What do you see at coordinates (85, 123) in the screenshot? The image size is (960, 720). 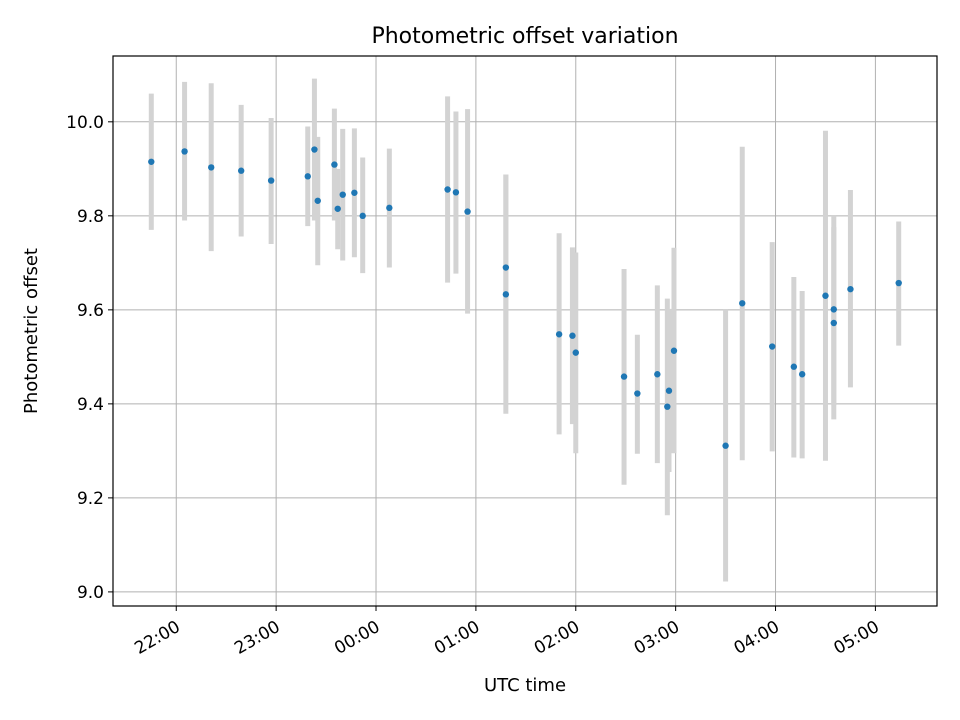 I see `y-tick-label: 10.0` at bounding box center [85, 123].